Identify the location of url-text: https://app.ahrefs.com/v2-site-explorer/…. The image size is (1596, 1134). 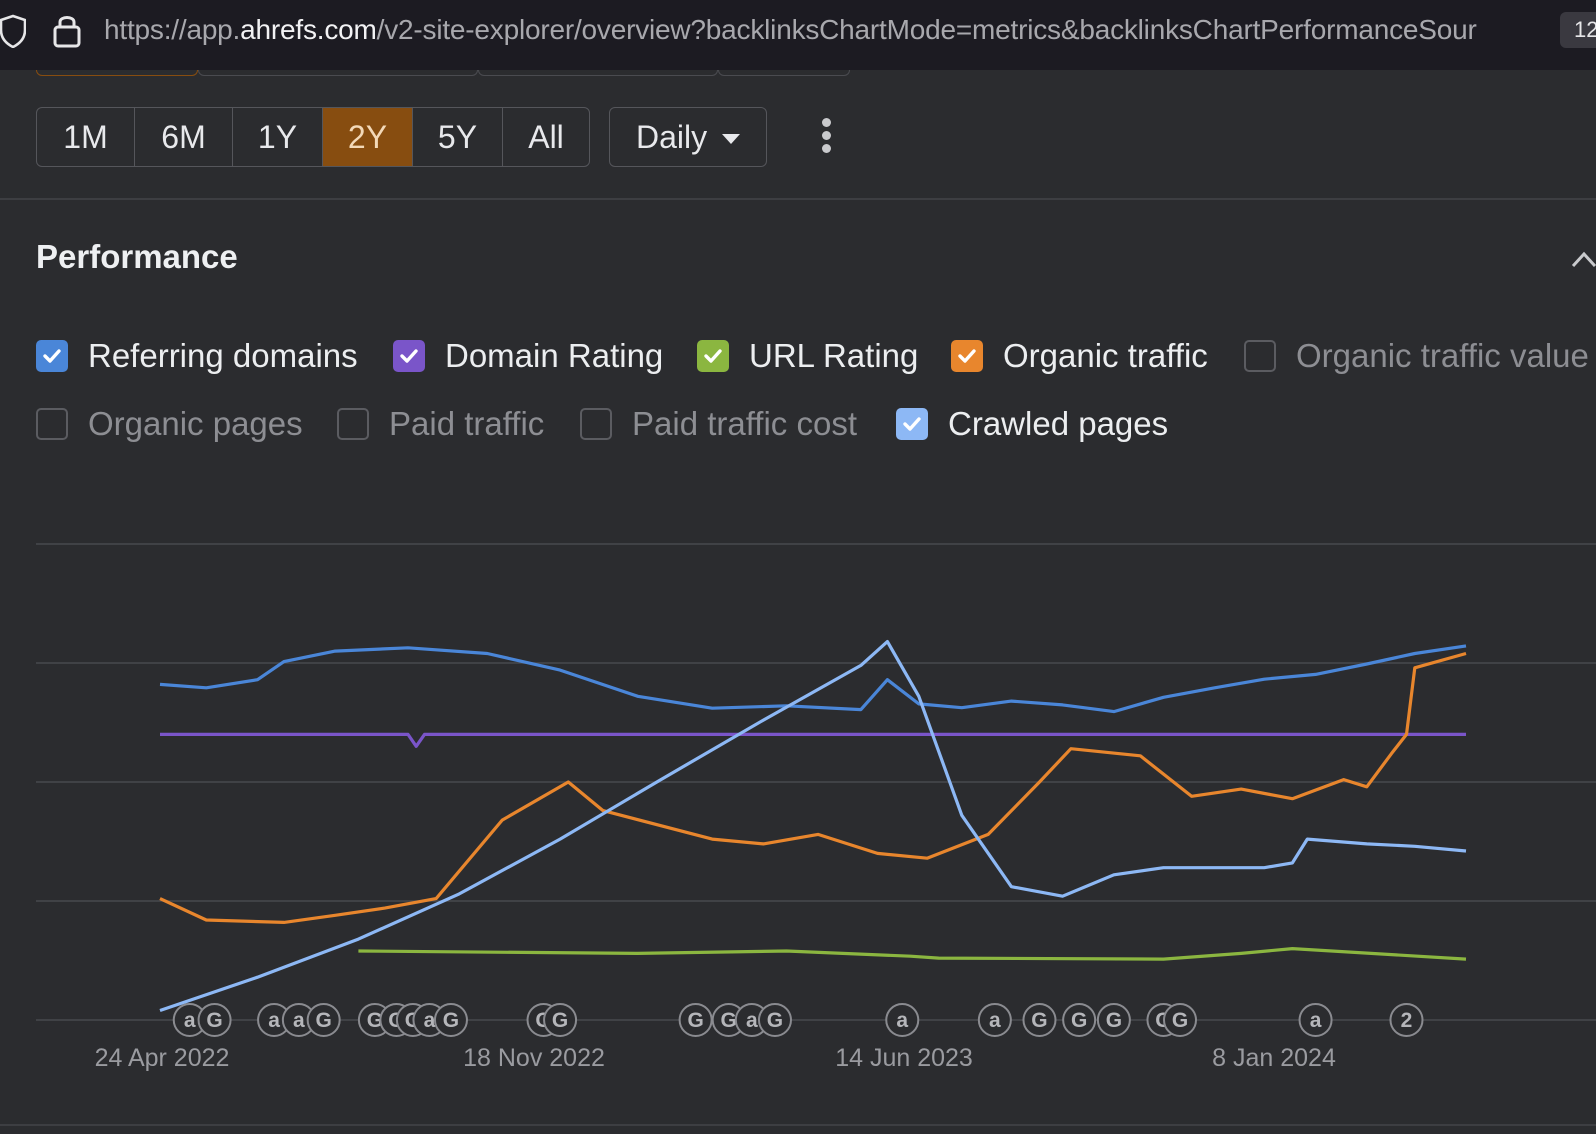
(790, 30).